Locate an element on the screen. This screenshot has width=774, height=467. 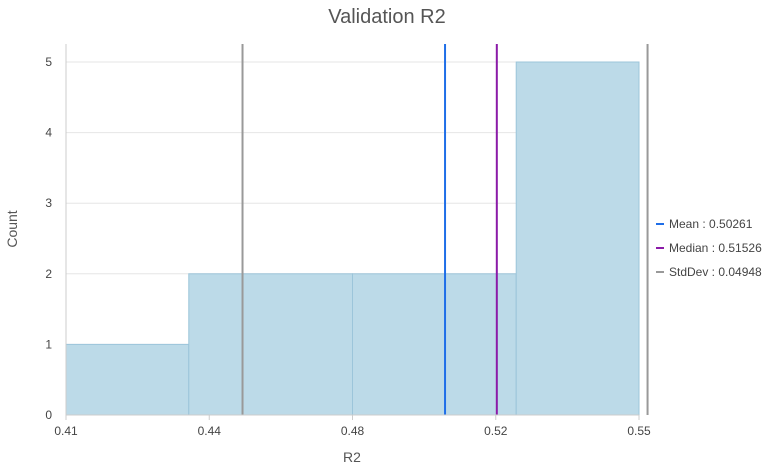
y-tick-label: 4 is located at coordinates (48, 133).